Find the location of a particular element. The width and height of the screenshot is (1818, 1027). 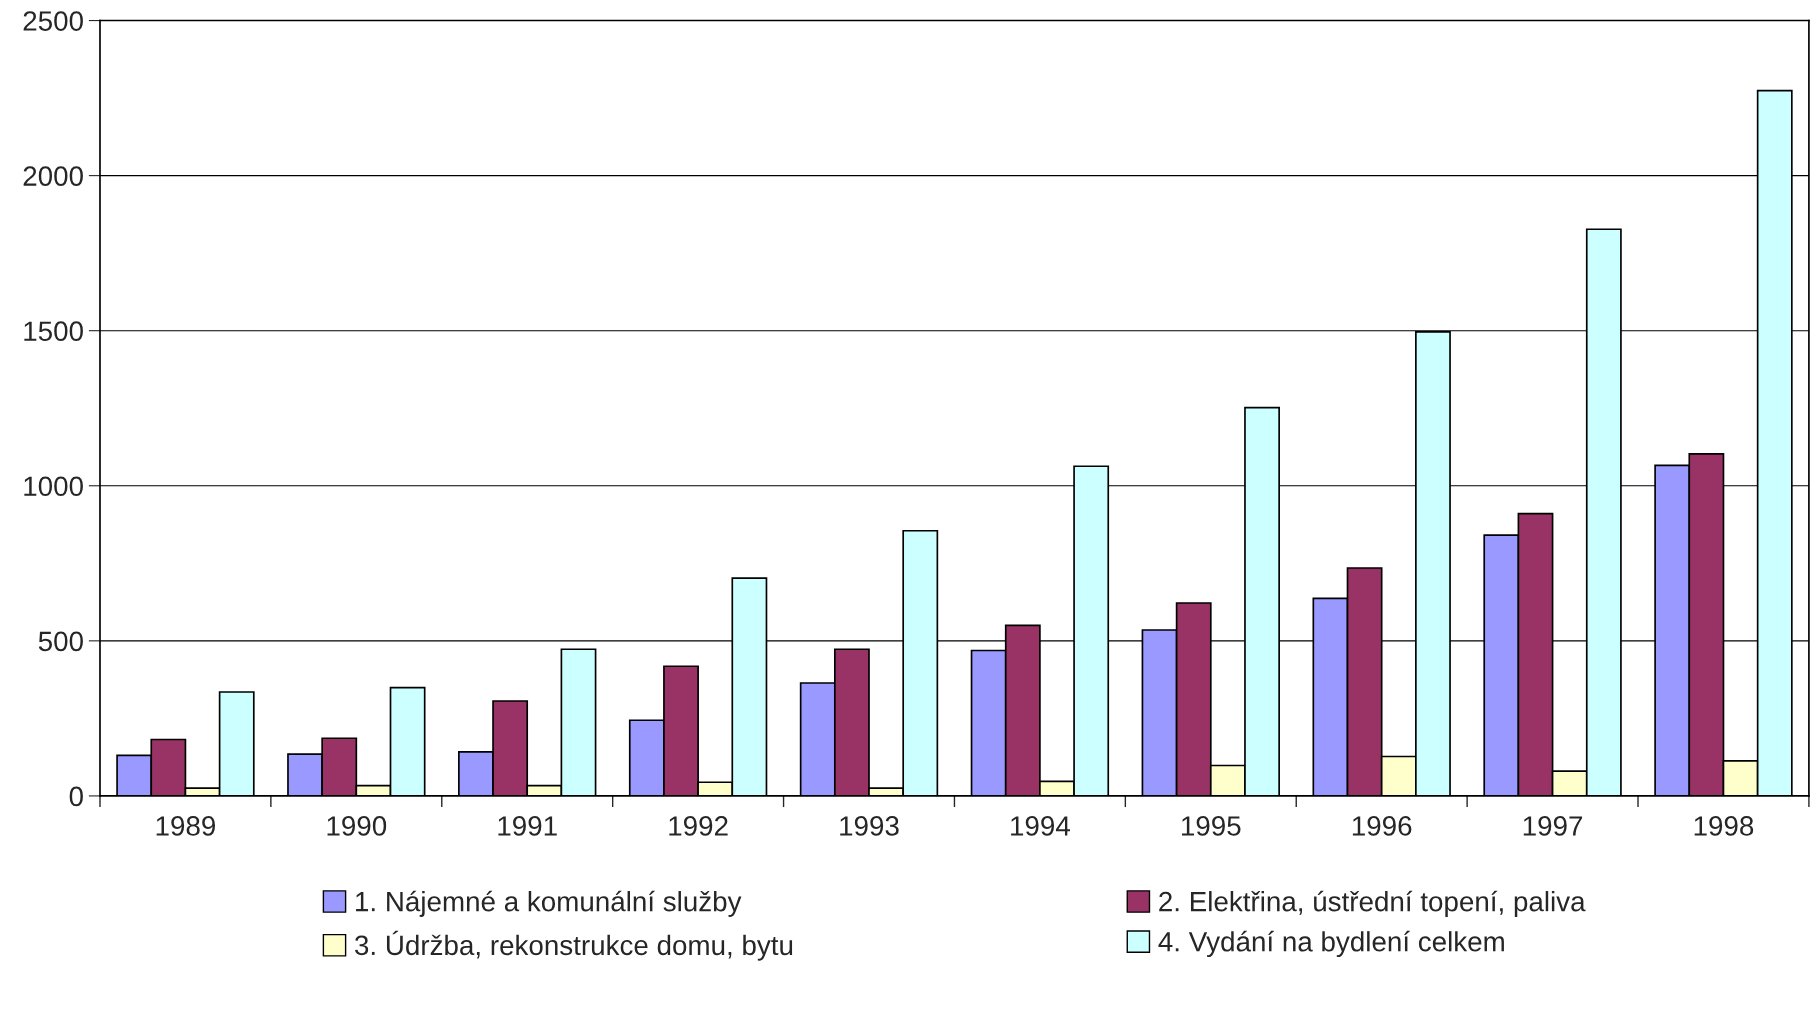

x-tick-label: 1992 is located at coordinates (698, 826).